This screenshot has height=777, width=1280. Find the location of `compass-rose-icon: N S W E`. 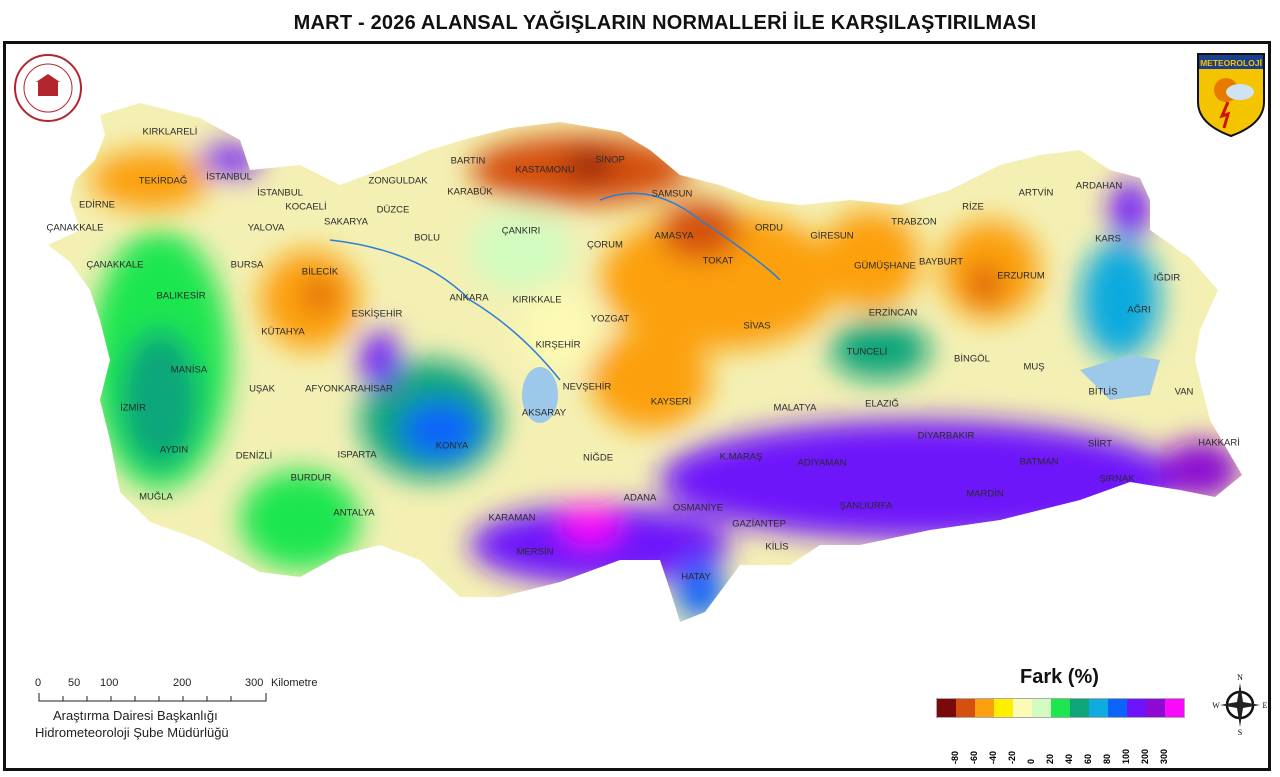

compass-rose-icon: N S W E is located at coordinates (1240, 704).